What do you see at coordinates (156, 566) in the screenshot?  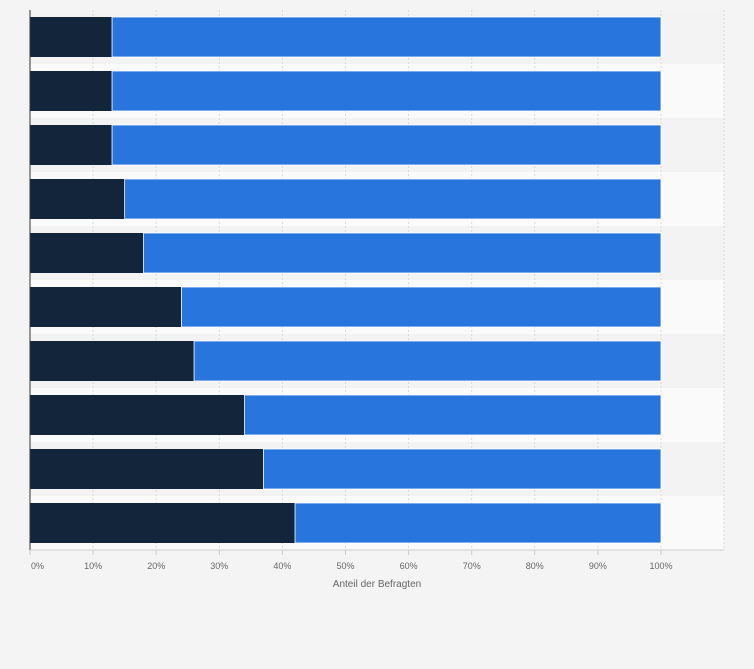 I see `x-tick-label: 20%` at bounding box center [156, 566].